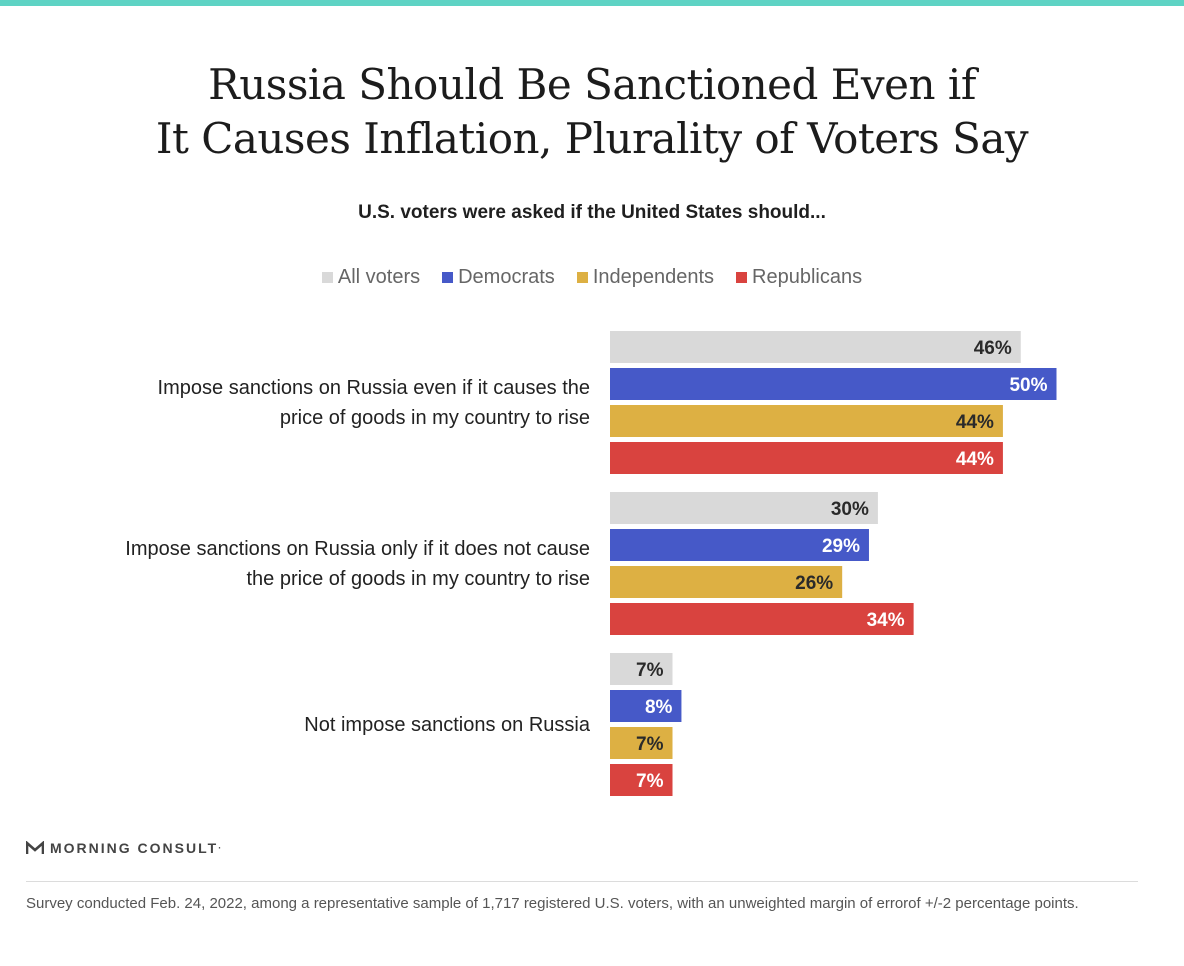  Describe the element at coordinates (220, 848) in the screenshot. I see `brand-logo-mark: ·` at that location.